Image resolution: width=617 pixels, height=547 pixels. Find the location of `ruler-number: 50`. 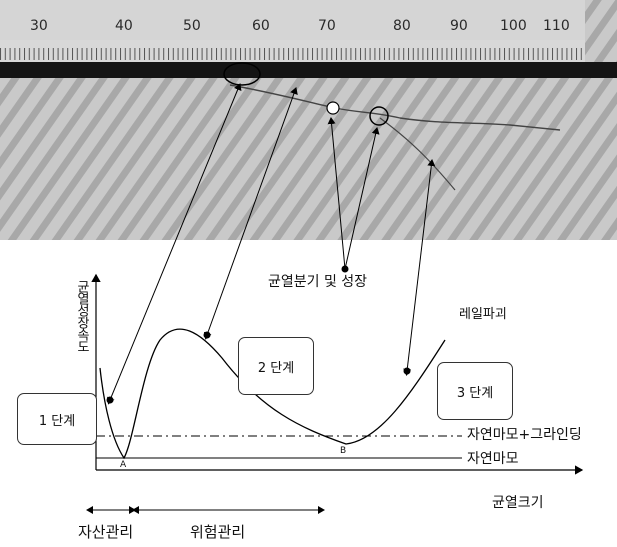

ruler-number: 50 is located at coordinates (192, 26).